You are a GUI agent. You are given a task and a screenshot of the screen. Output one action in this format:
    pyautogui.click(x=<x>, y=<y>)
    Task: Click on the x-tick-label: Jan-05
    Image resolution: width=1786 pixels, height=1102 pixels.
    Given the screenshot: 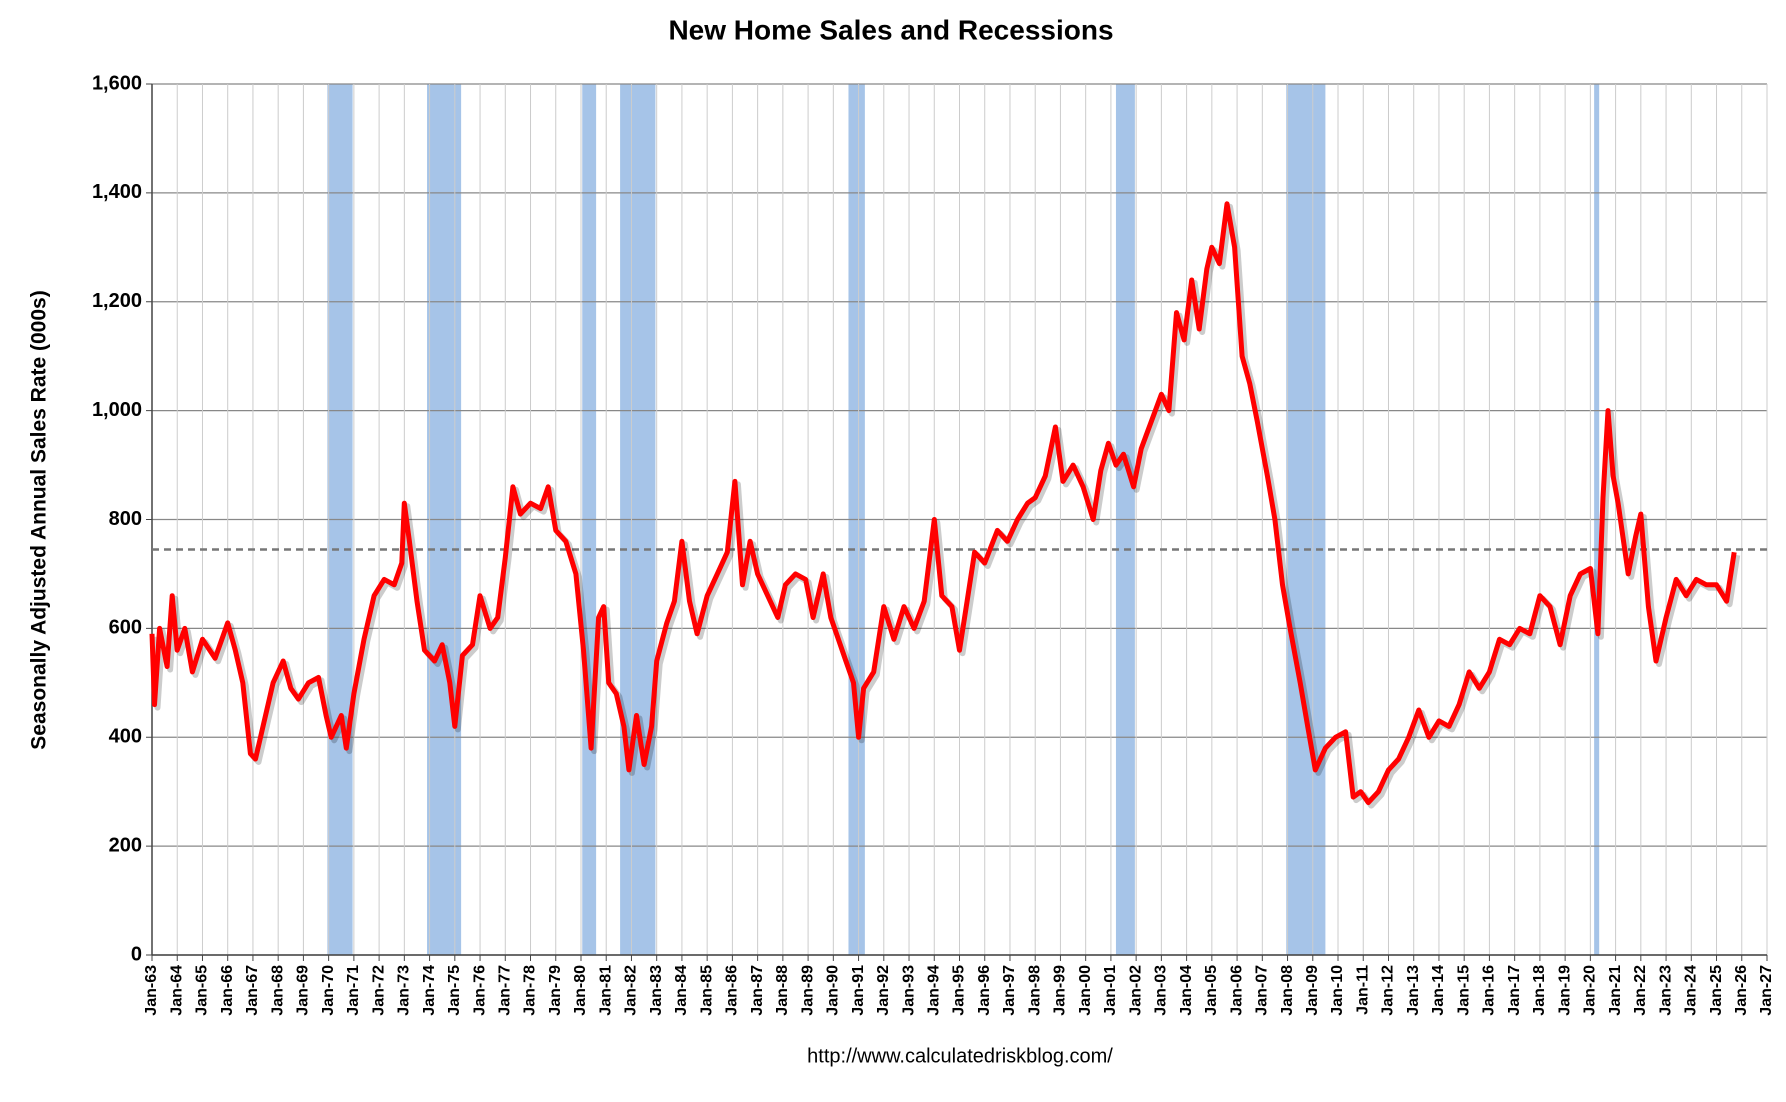 What is the action you would take?
    pyautogui.click(x=1211, y=990)
    